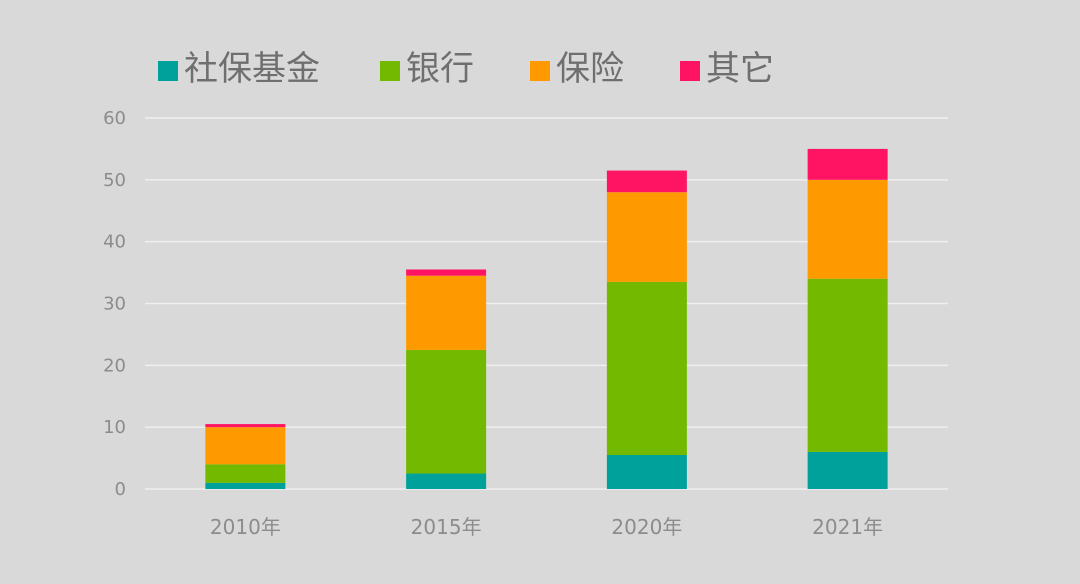 The width and height of the screenshot is (1080, 584). I want to click on y-tick-label-50: 50, so click(114, 180).